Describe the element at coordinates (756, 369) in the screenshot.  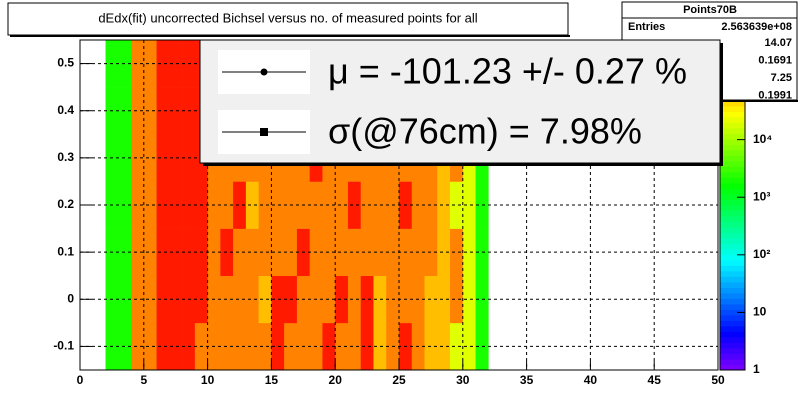
I see `z-tick-label: 1` at that location.